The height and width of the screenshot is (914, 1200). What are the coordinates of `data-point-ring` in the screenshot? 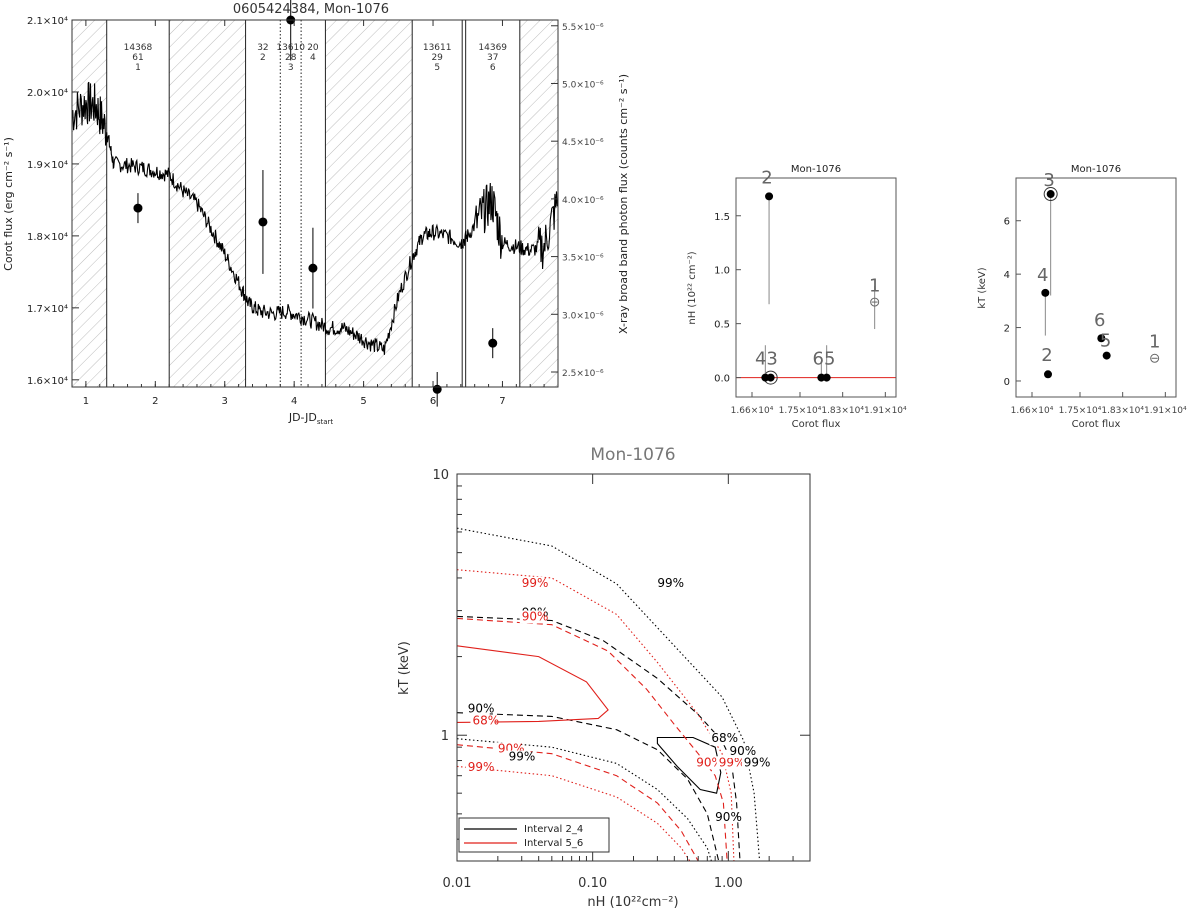 It's located at (1050, 194).